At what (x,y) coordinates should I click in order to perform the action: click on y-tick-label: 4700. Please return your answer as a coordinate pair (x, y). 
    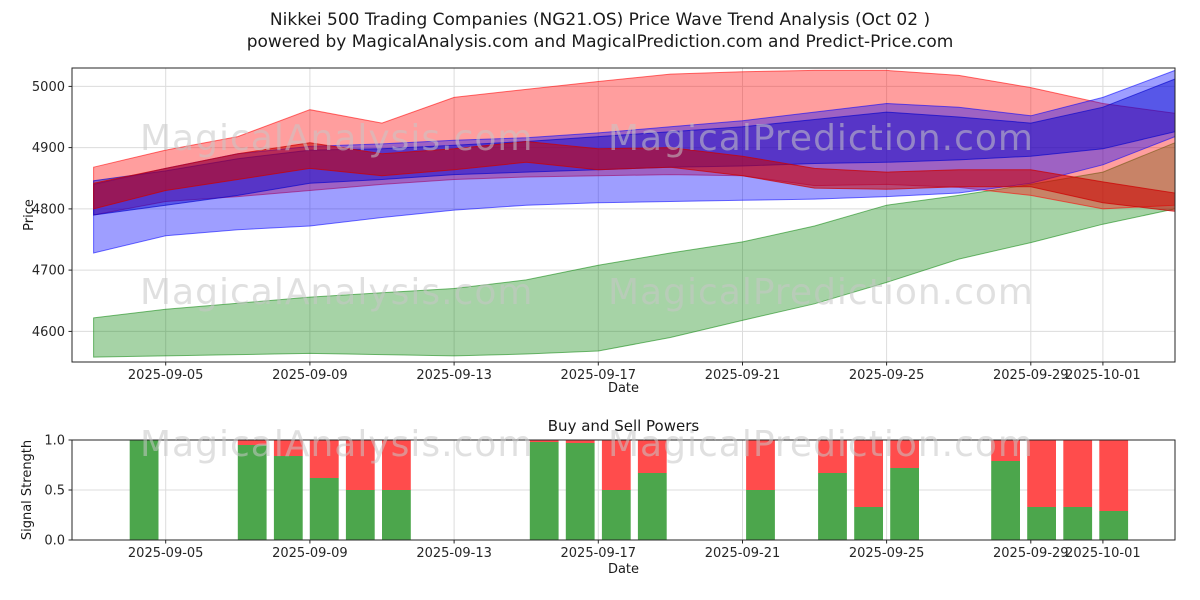
    Looking at the image, I should click on (48, 271).